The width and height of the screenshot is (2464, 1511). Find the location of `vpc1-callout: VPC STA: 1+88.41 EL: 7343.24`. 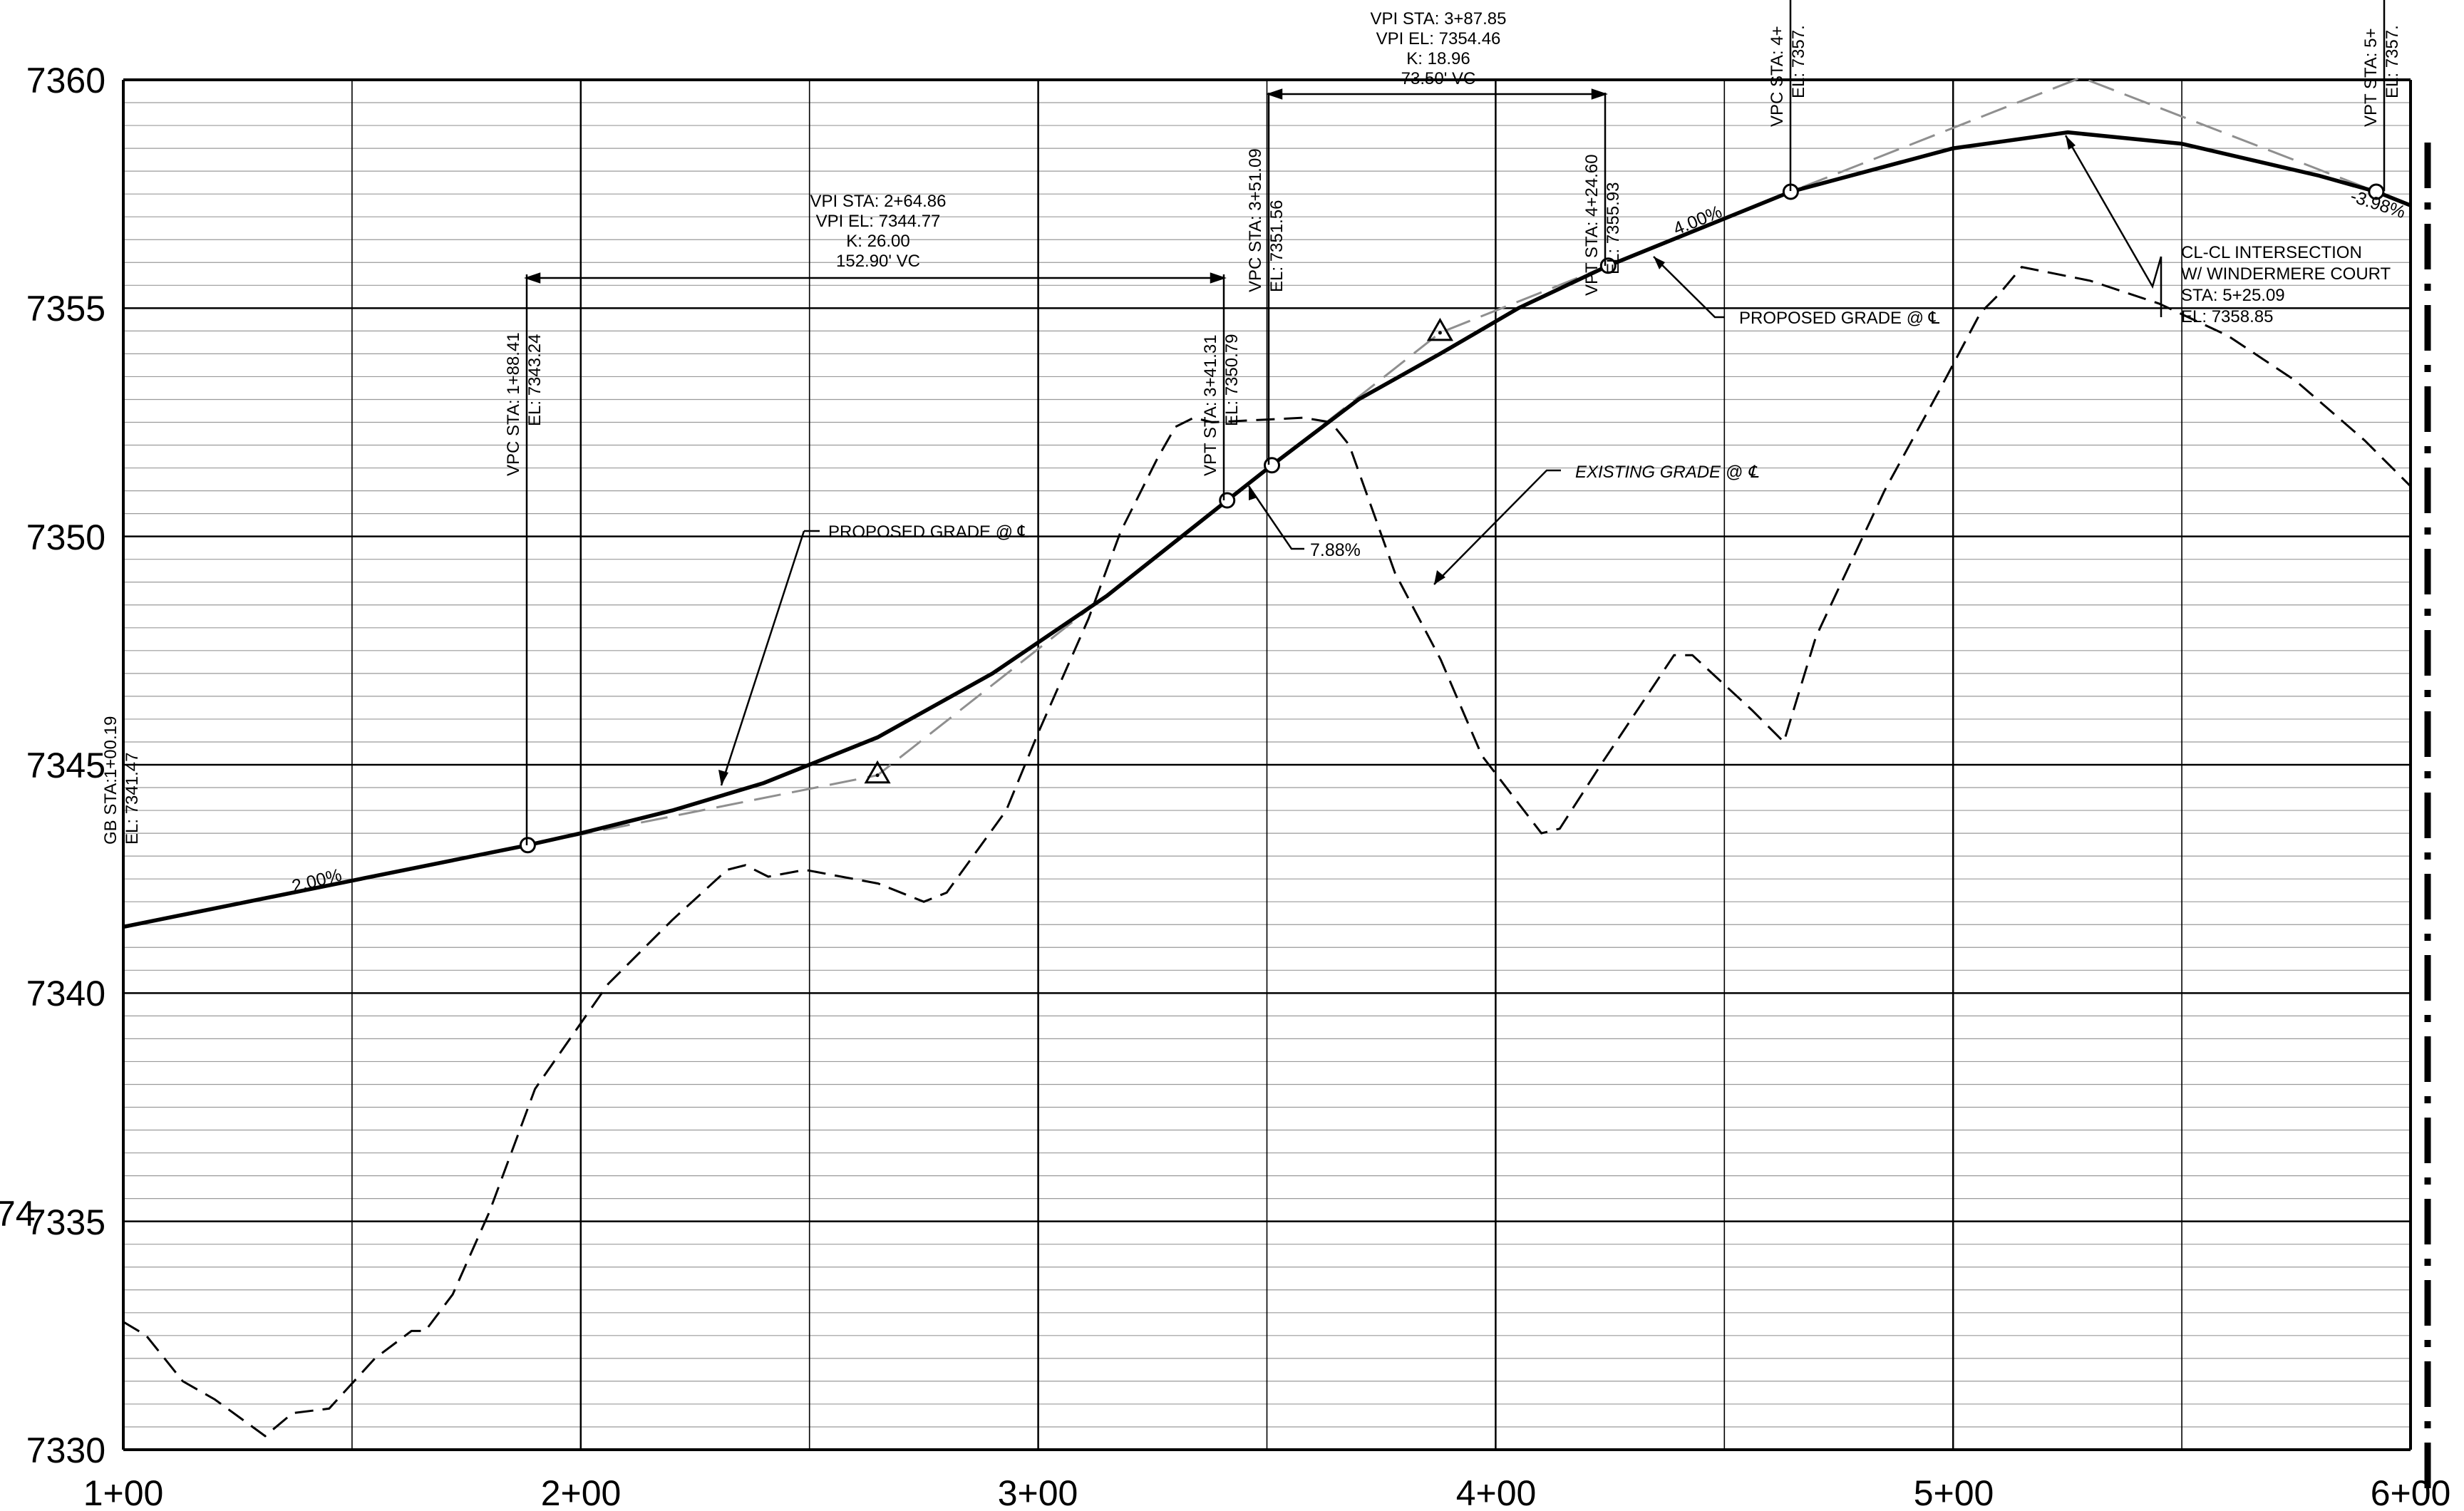

vpc1-callout: VPC STA: 1+88.41 EL: 7343.24 is located at coordinates (524, 404).